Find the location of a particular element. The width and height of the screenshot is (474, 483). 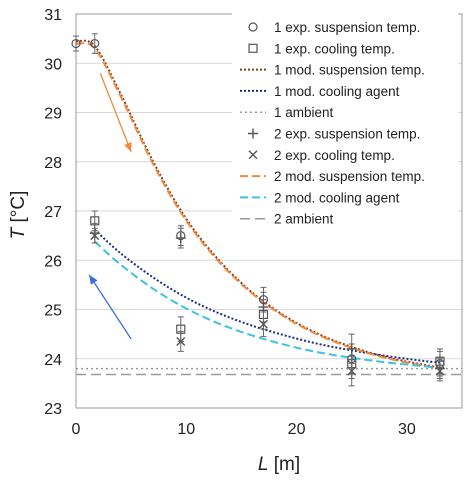

legend-label: 1 exp. suspension temp. is located at coordinates (347, 27).